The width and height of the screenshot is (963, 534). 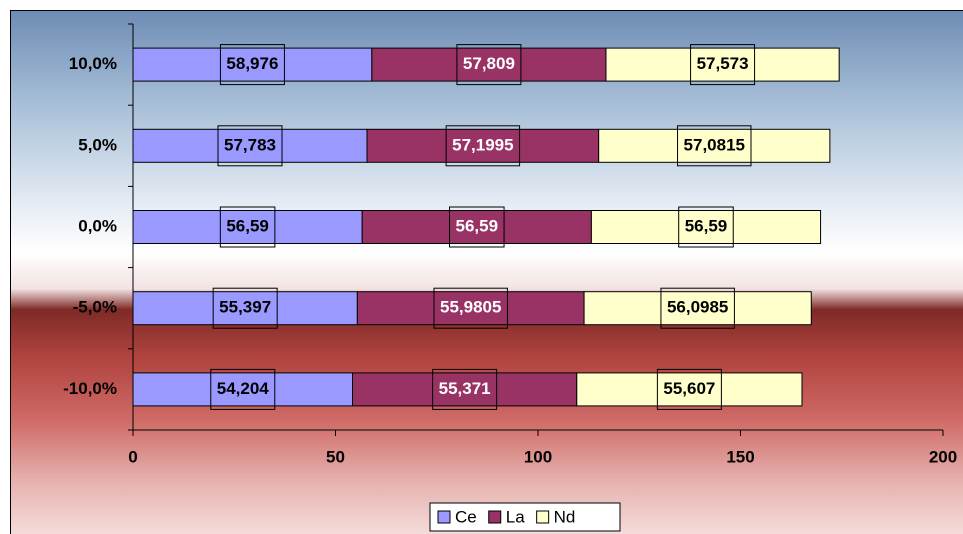 I want to click on data-label: 57,1995, so click(x=482, y=144).